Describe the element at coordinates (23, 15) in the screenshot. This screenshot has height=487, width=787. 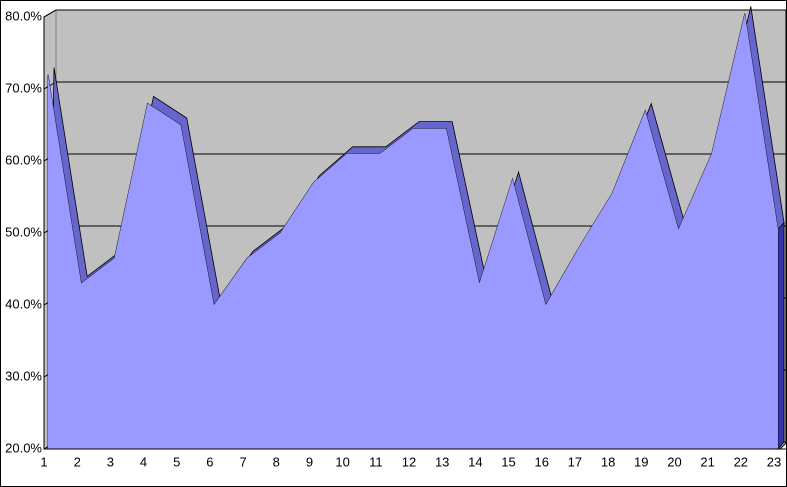
I see `y-tick-label: 80.0%` at that location.